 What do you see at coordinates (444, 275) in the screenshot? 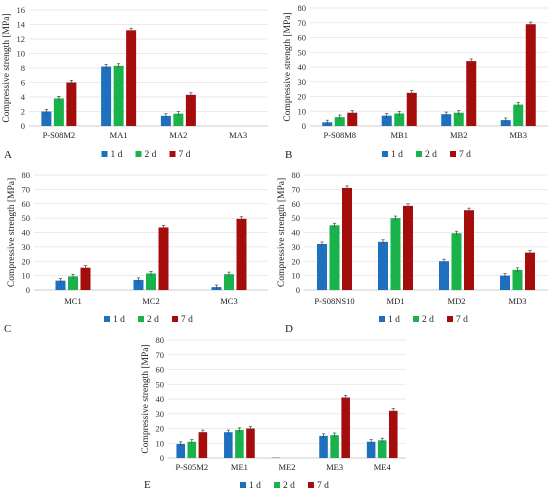
I see `bar-md2-1d` at bounding box center [444, 275].